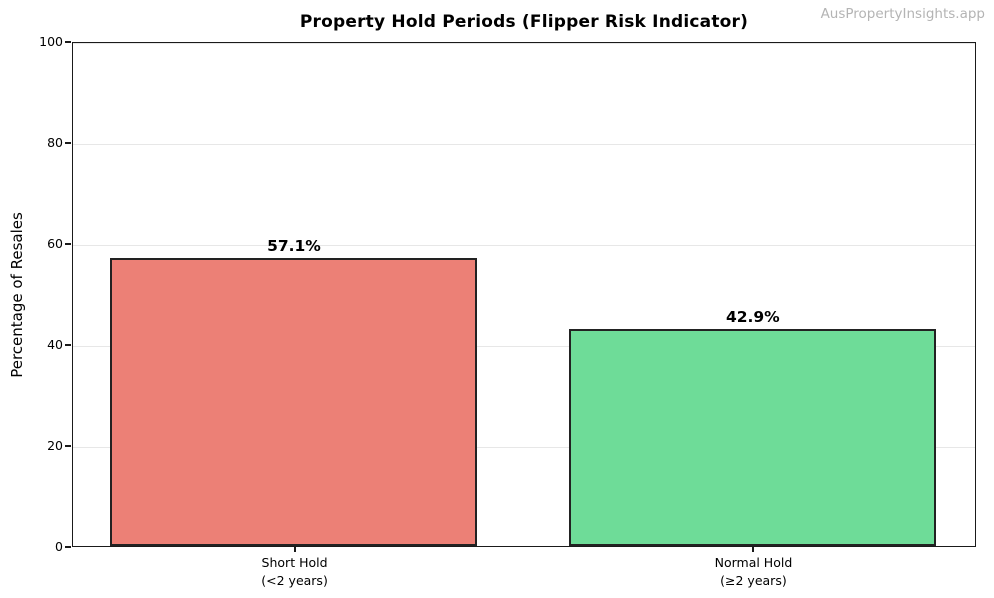 The image size is (994, 598). I want to click on y-tick-label: 0, so click(59, 546).